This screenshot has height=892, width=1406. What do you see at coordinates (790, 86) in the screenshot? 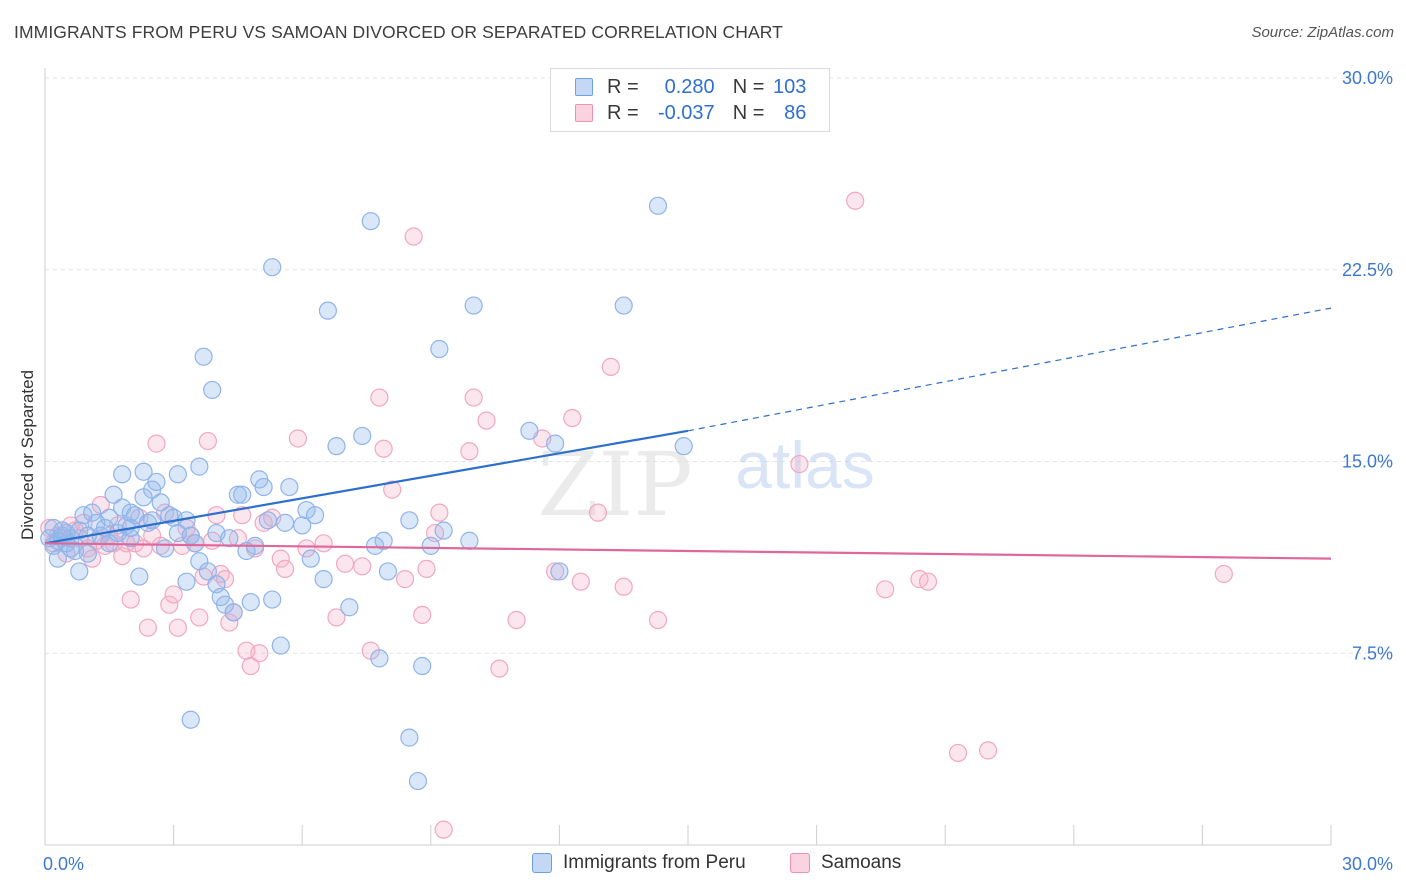
I see `legend-n-value: 103` at bounding box center [790, 86].